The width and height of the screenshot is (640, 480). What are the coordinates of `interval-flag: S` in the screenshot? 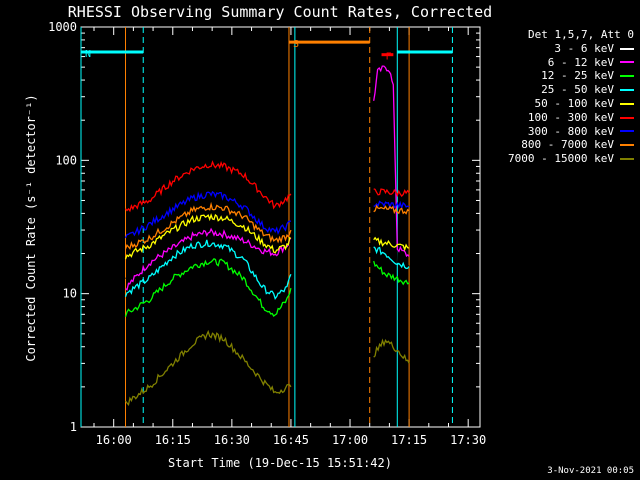 It's located at (296, 44).